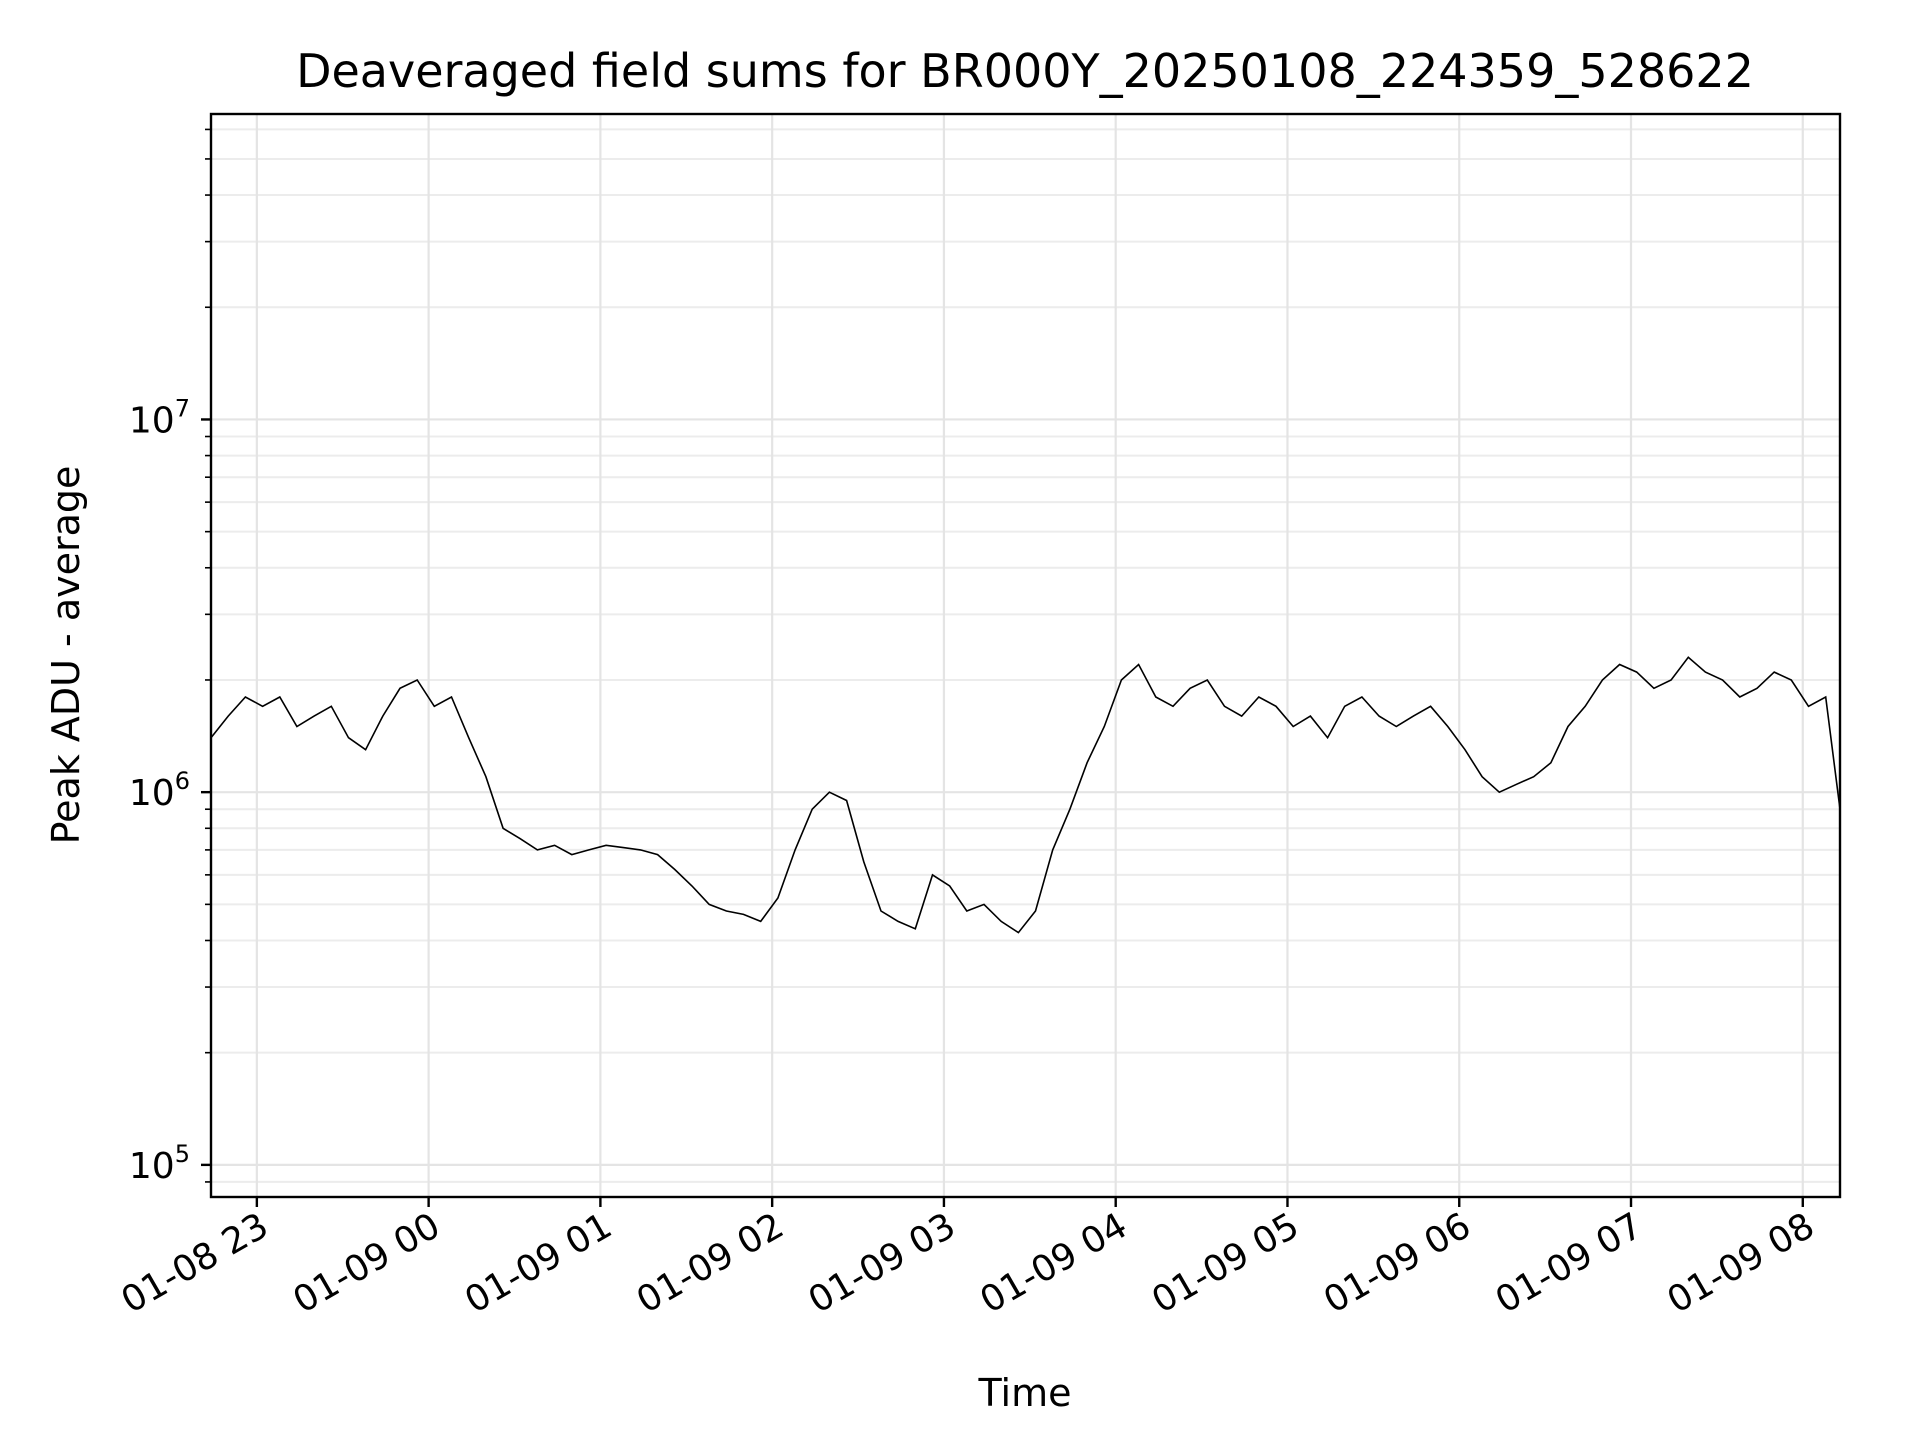 The width and height of the screenshot is (1920, 1440). I want to click on x-tick-label: 01-09 02, so click(710, 1263).